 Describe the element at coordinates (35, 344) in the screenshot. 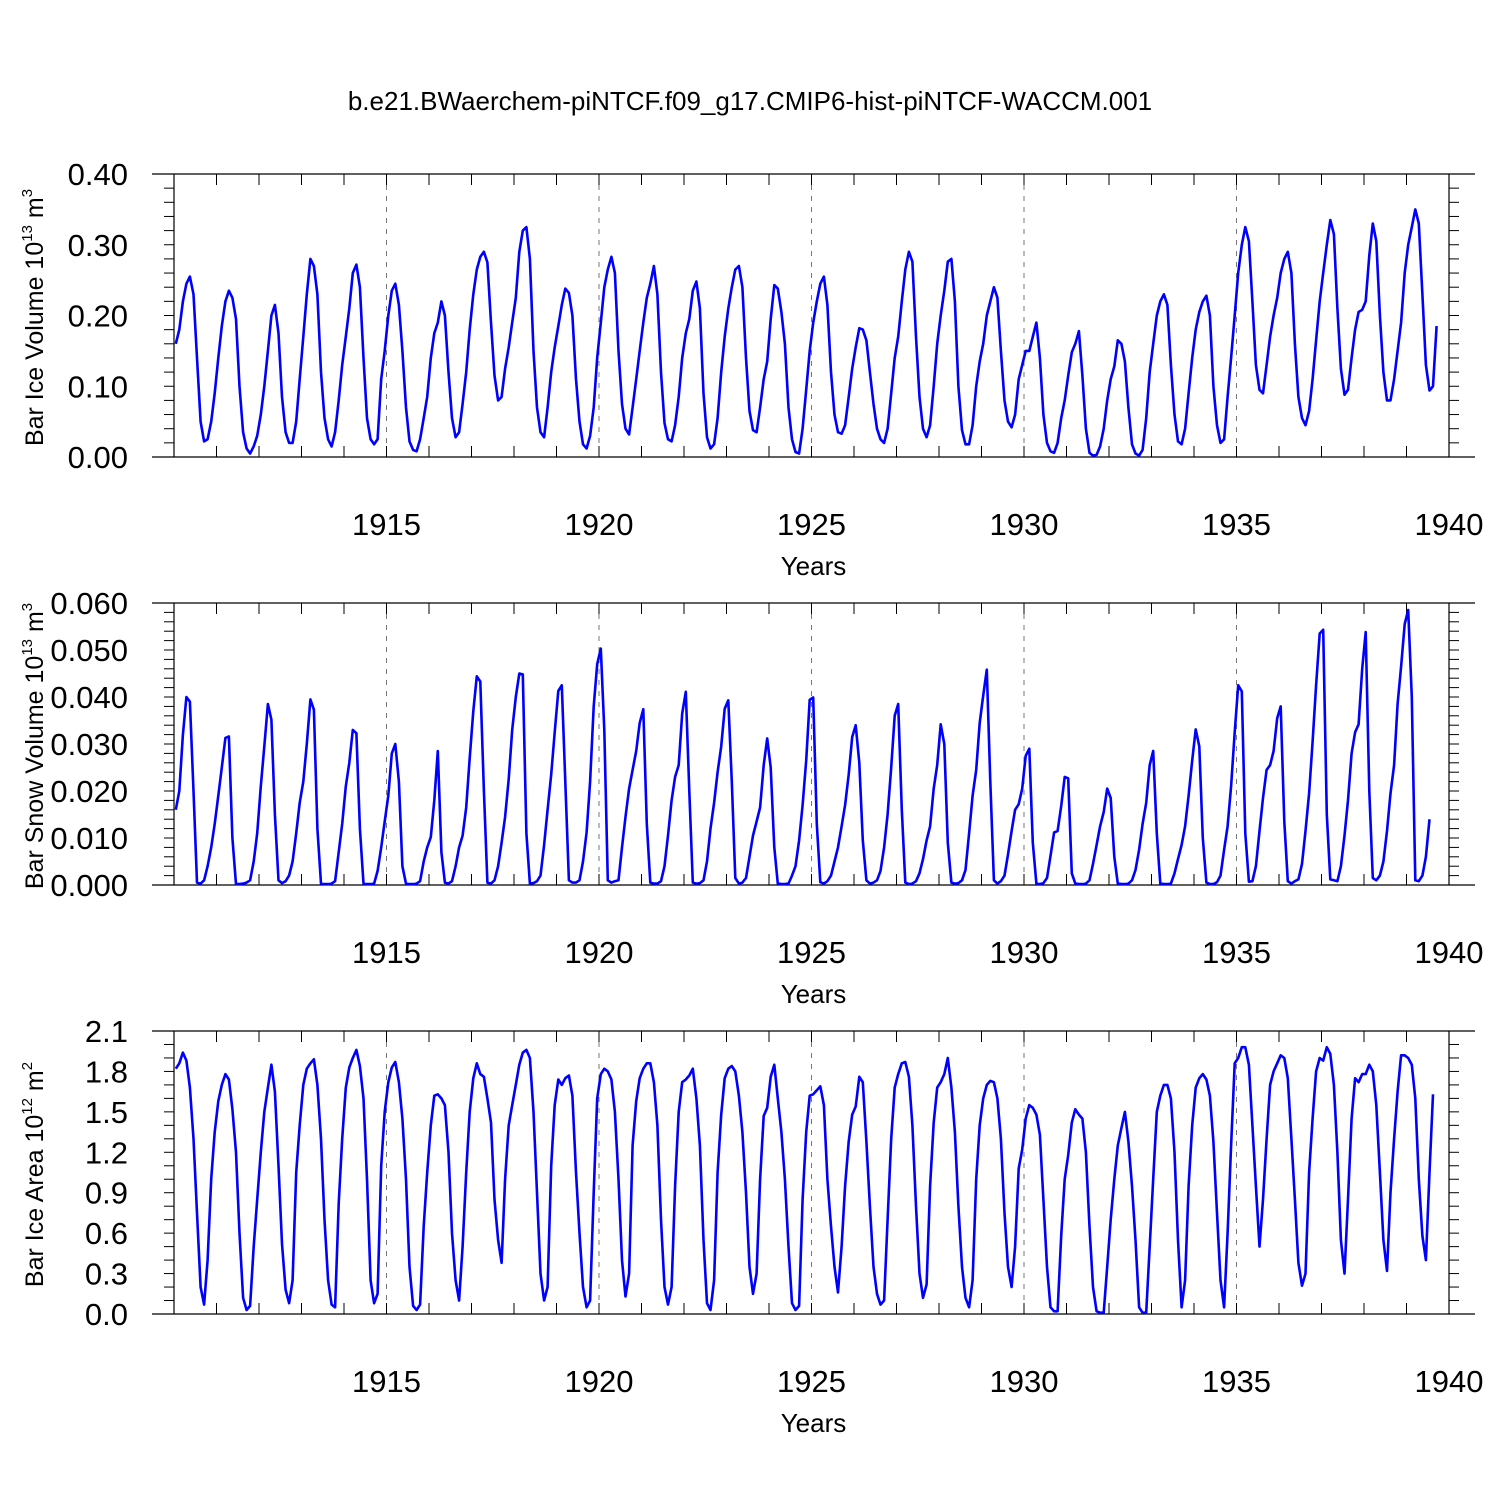

I see `y-axis-label-text: Bar Ice Volume 10` at that location.